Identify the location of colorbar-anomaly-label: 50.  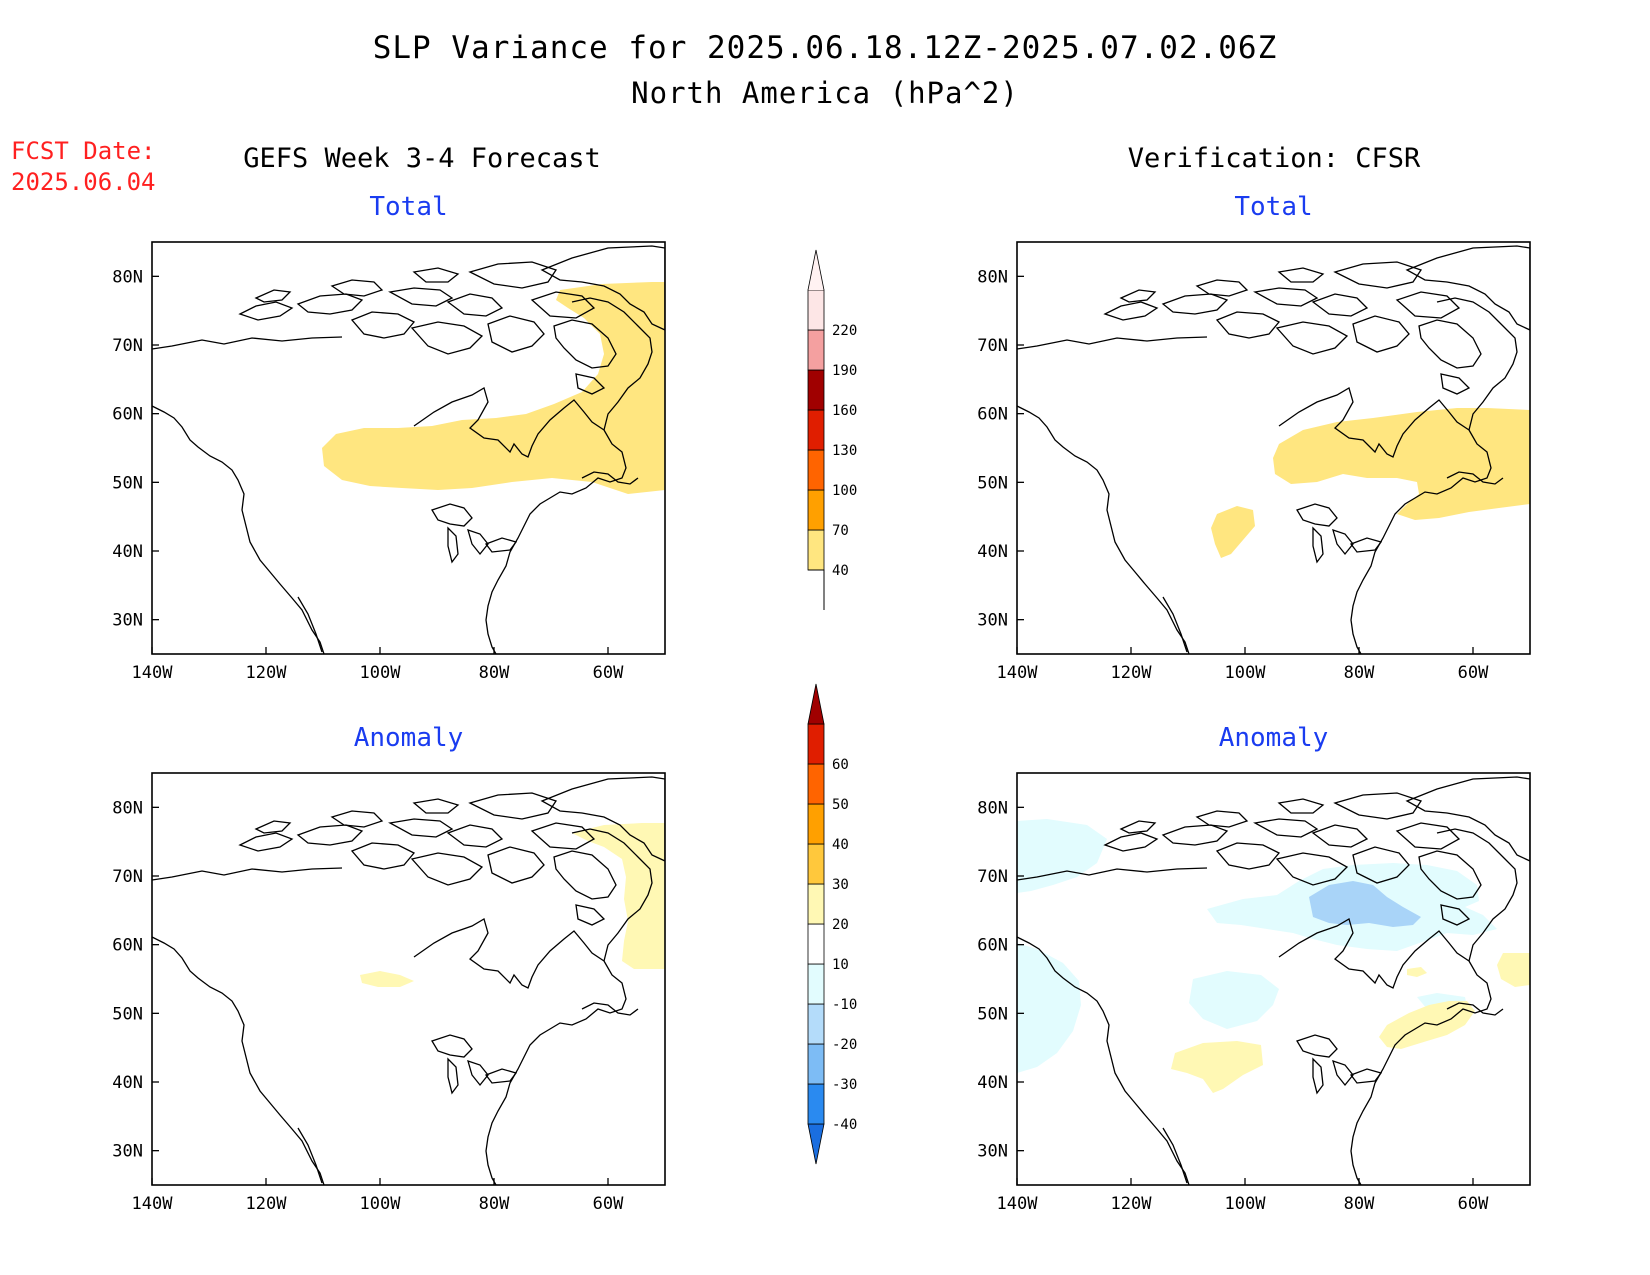
(840, 805).